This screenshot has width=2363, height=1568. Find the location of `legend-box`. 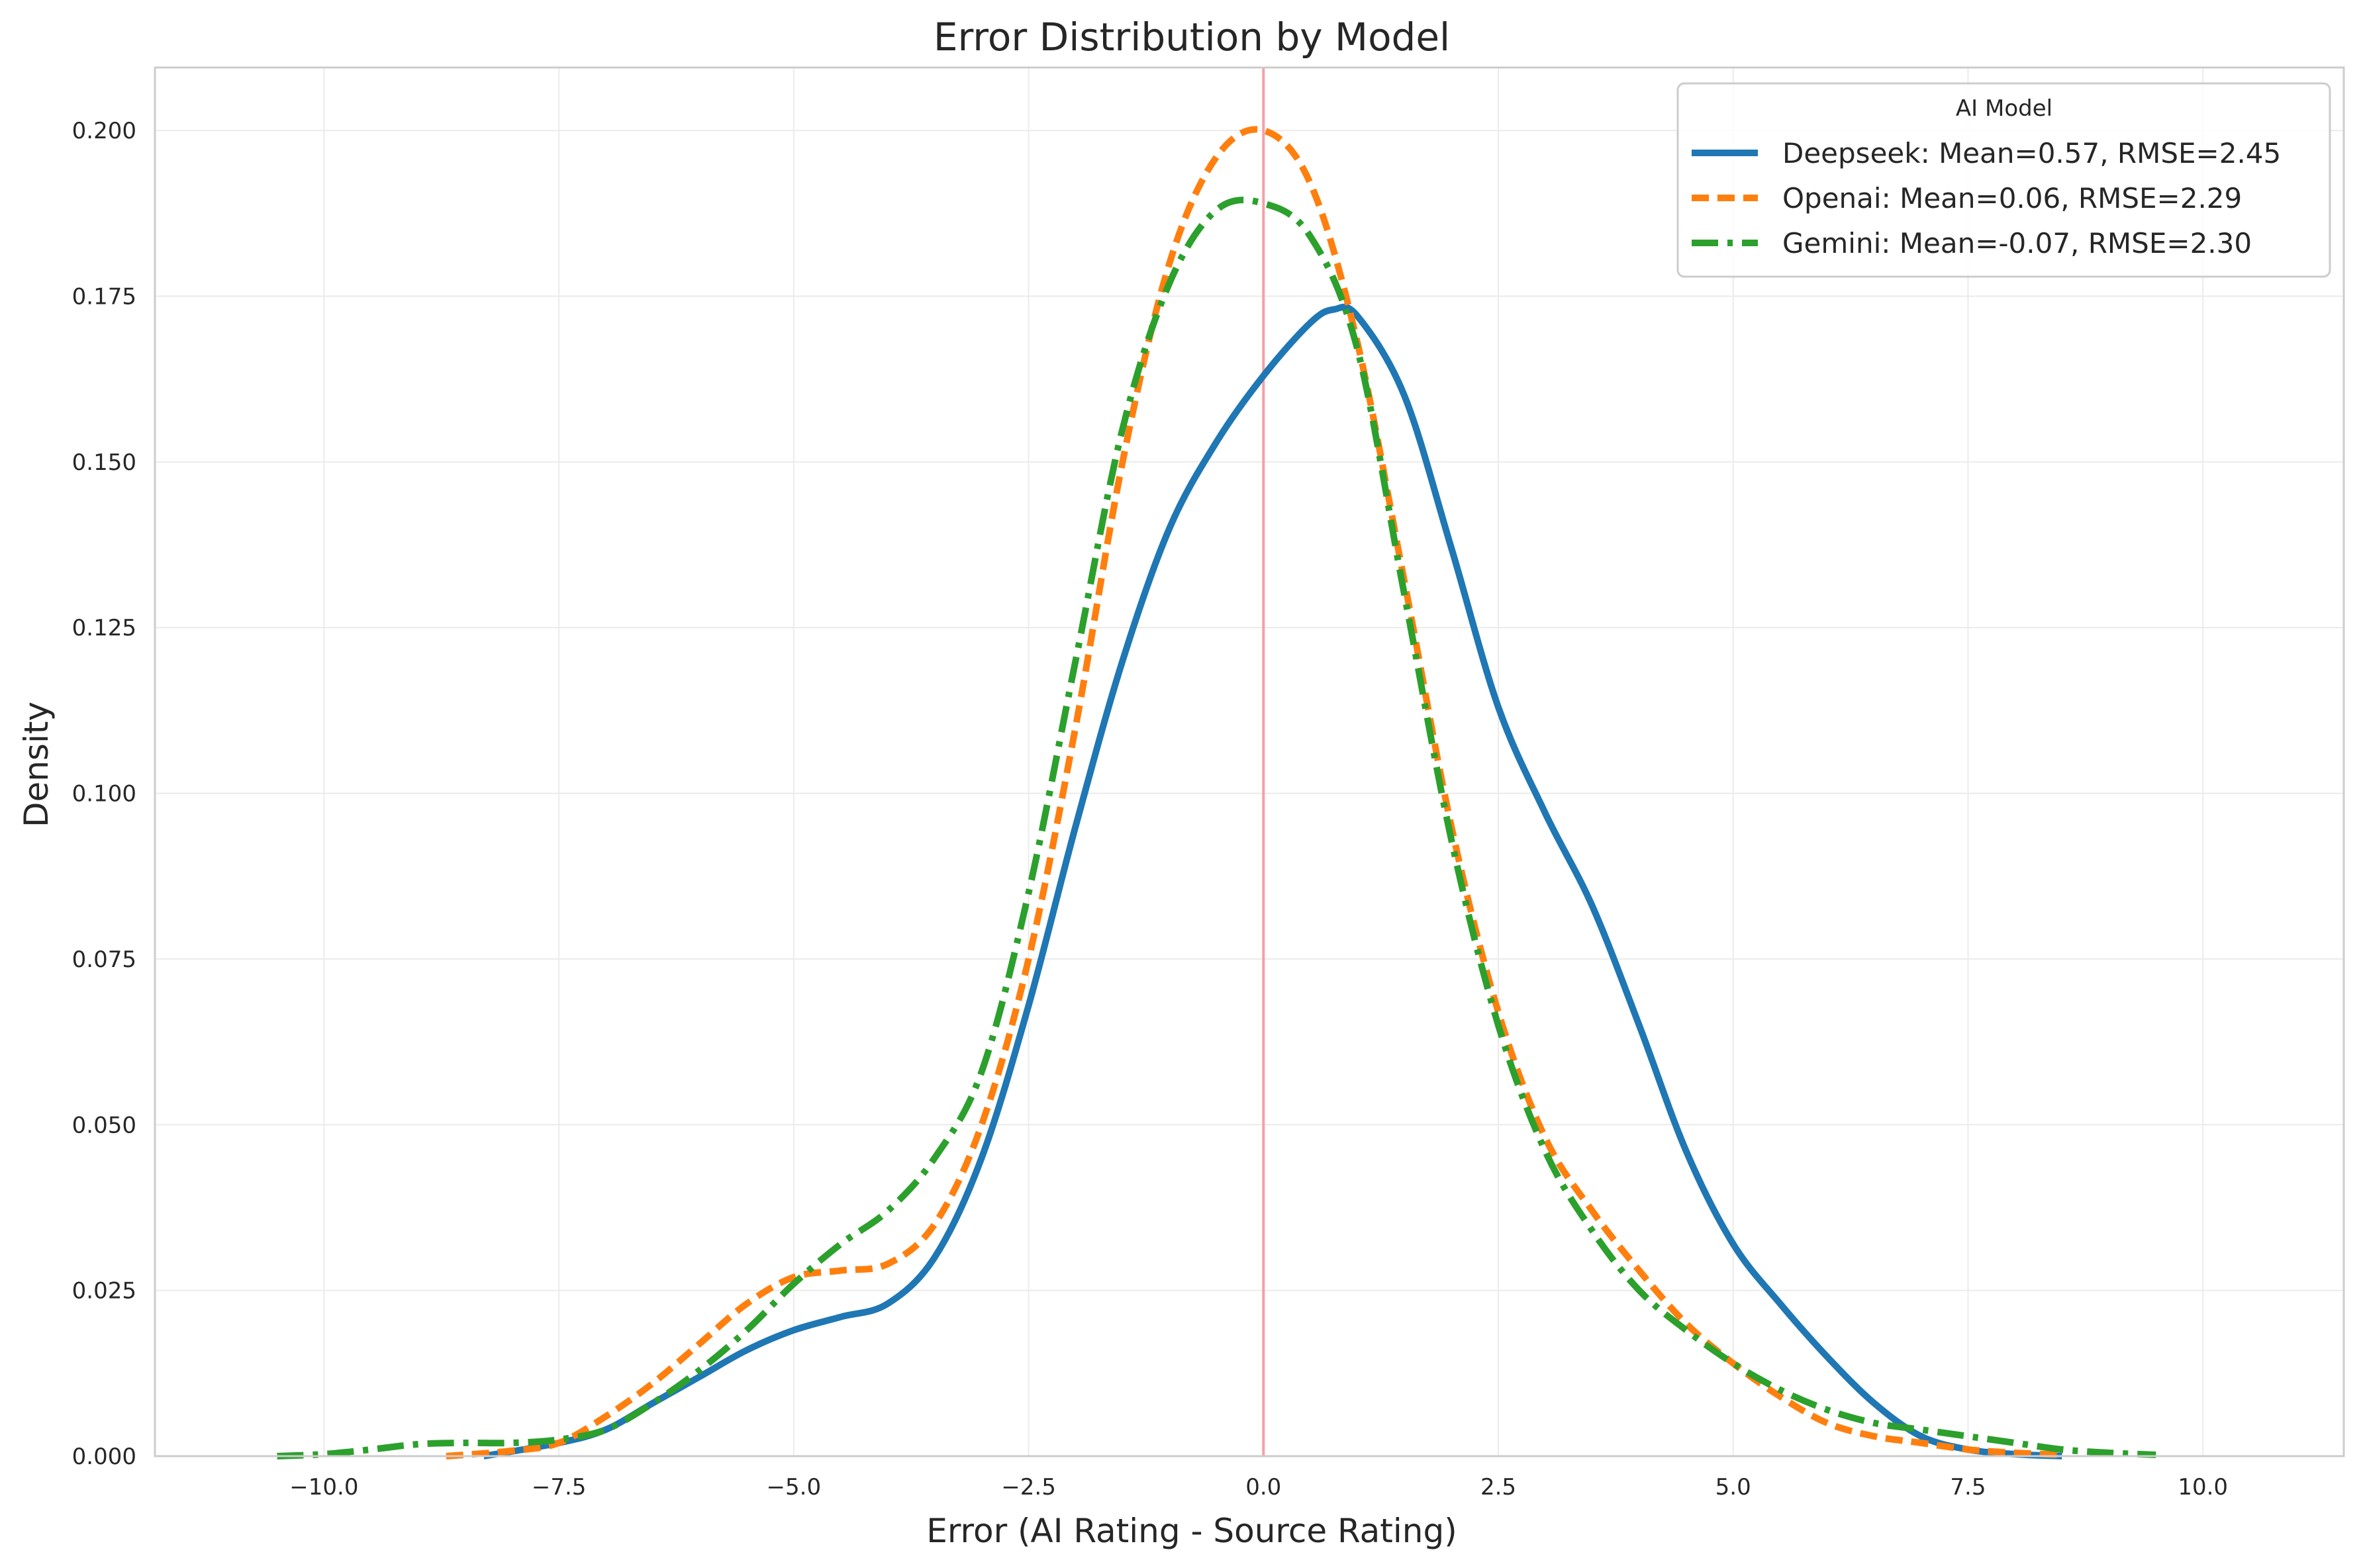

legend-box is located at coordinates (2003, 180).